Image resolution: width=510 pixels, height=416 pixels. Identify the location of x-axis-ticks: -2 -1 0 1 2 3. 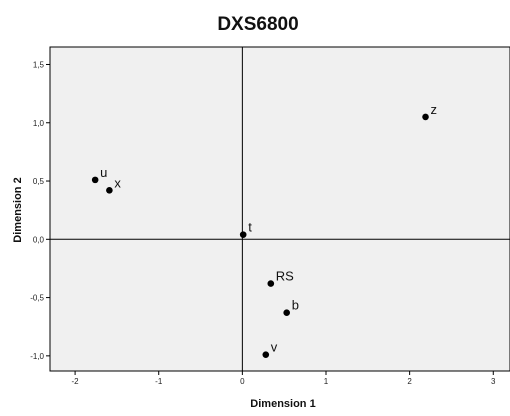
(284, 378).